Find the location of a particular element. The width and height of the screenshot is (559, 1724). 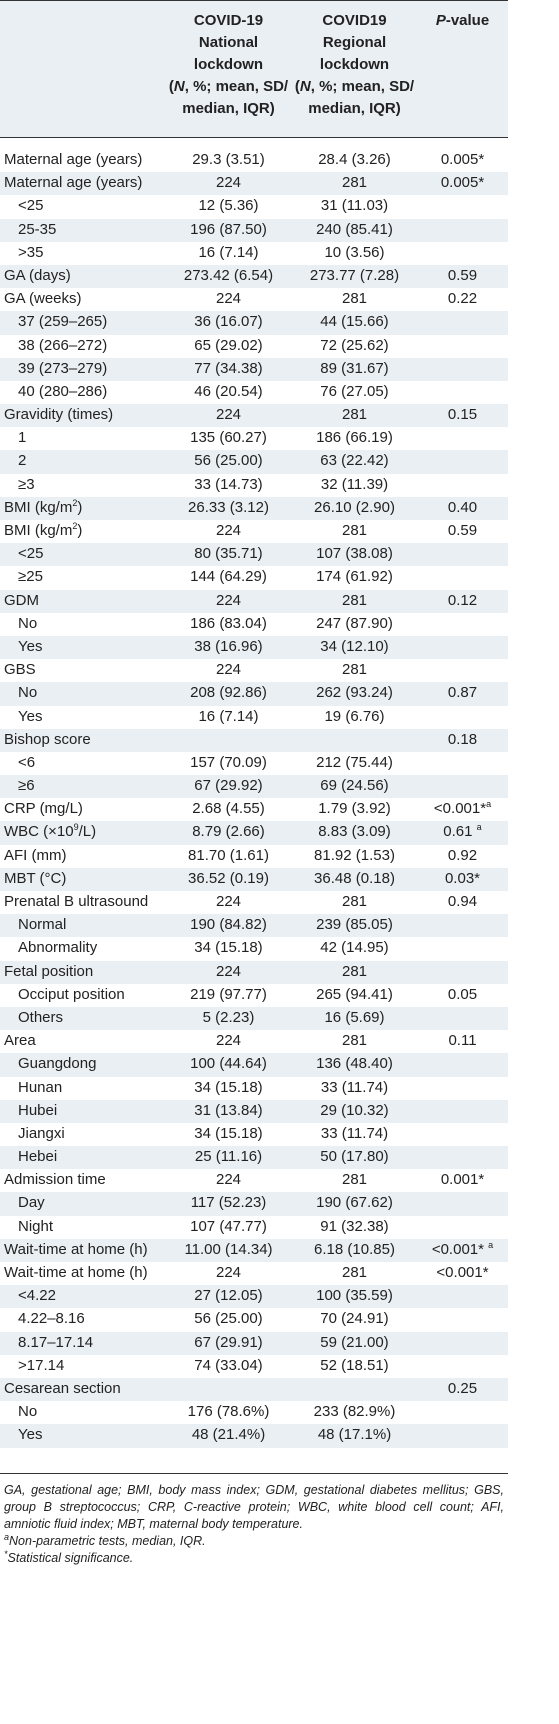

cell-national: 67 (29.92) is located at coordinates (228, 786).